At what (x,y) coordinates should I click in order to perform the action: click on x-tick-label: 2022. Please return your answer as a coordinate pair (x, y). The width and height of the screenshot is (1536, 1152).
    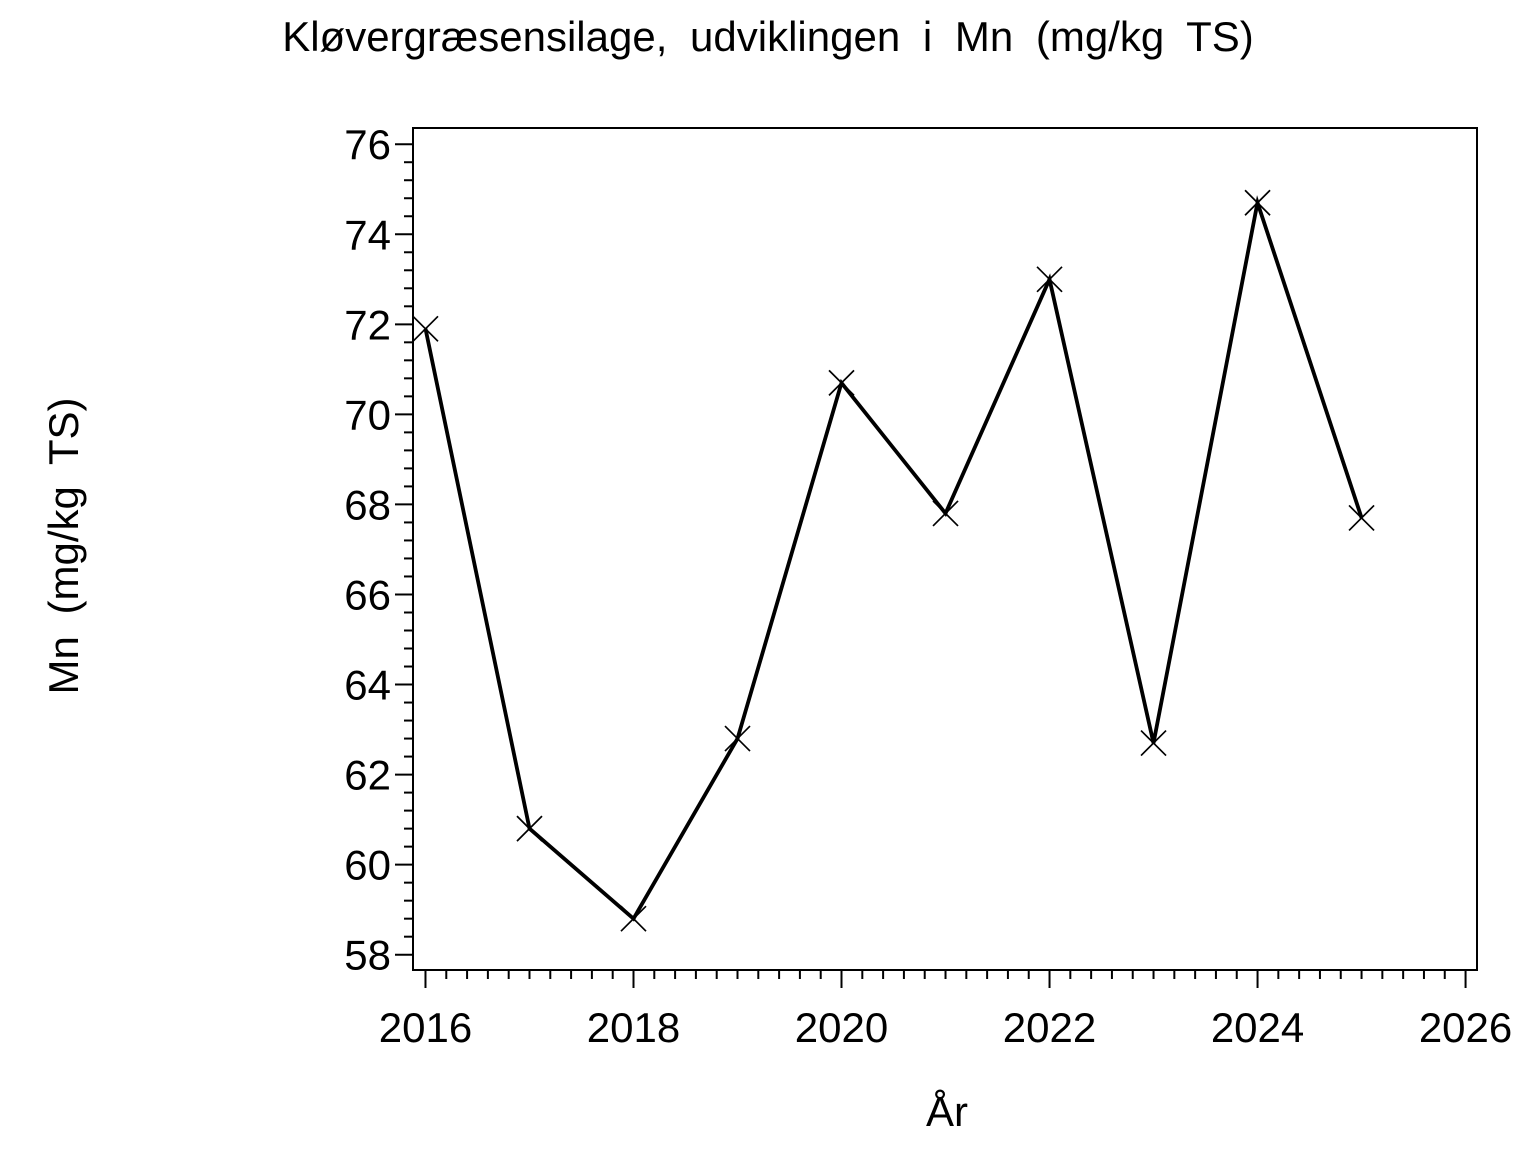
    Looking at the image, I should click on (1049, 1027).